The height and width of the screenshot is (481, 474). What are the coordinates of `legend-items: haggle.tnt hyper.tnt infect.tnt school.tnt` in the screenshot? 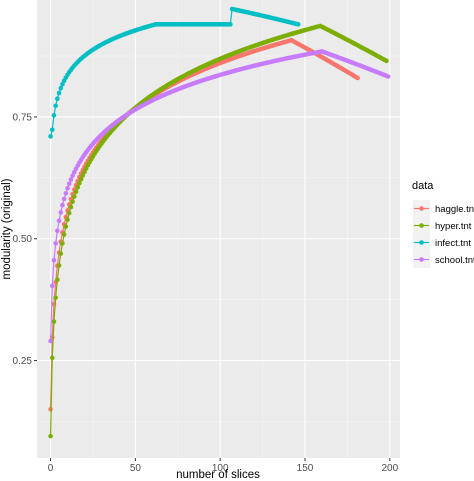 It's located at (443, 234).